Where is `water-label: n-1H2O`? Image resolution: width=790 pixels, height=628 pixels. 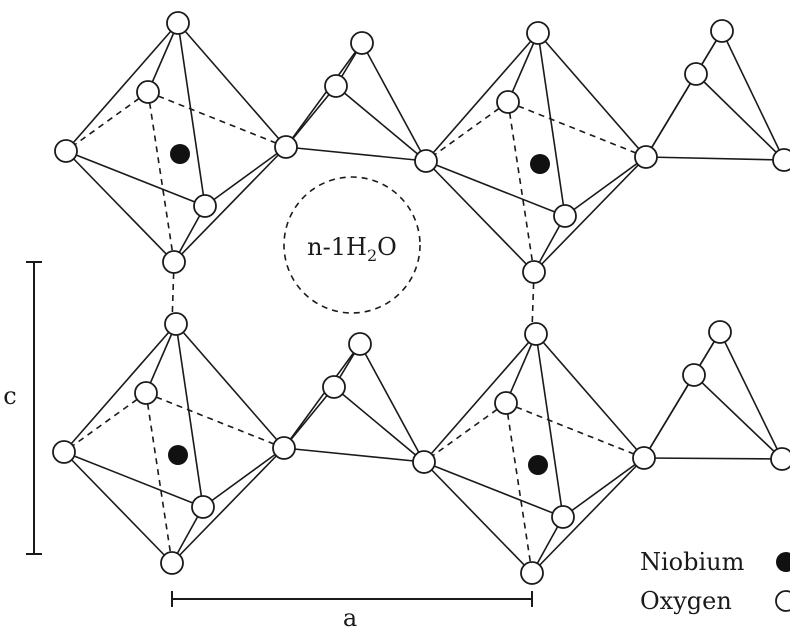 water-label: n-1H2O is located at coordinates (352, 249).